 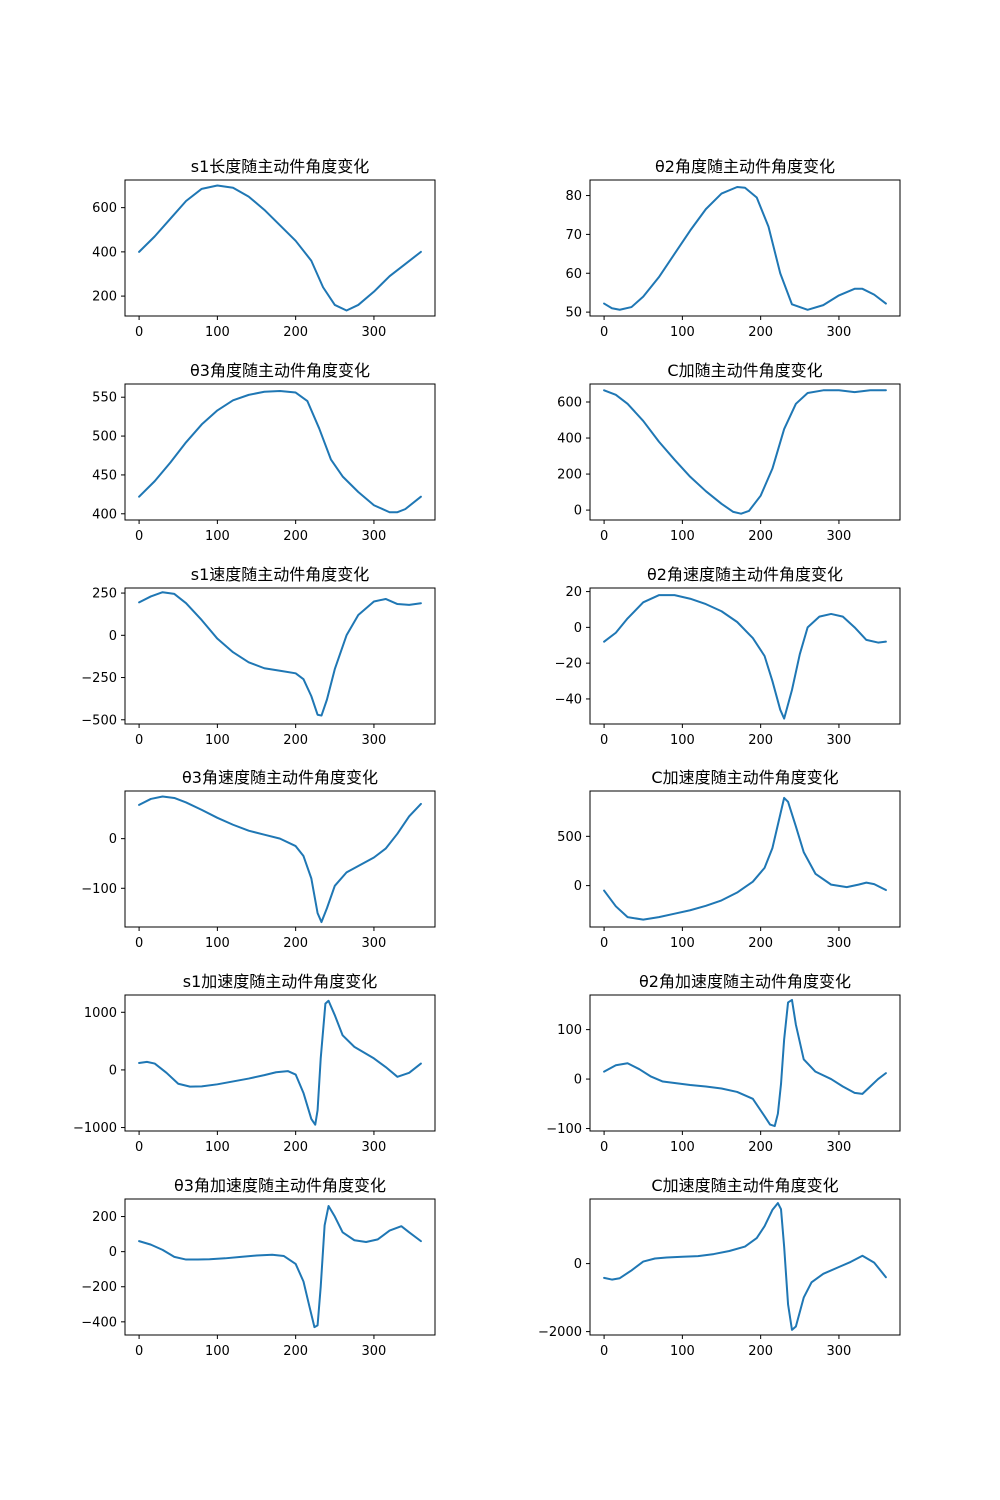 I want to click on y-tick-label: −2000, so click(x=560, y=1332).